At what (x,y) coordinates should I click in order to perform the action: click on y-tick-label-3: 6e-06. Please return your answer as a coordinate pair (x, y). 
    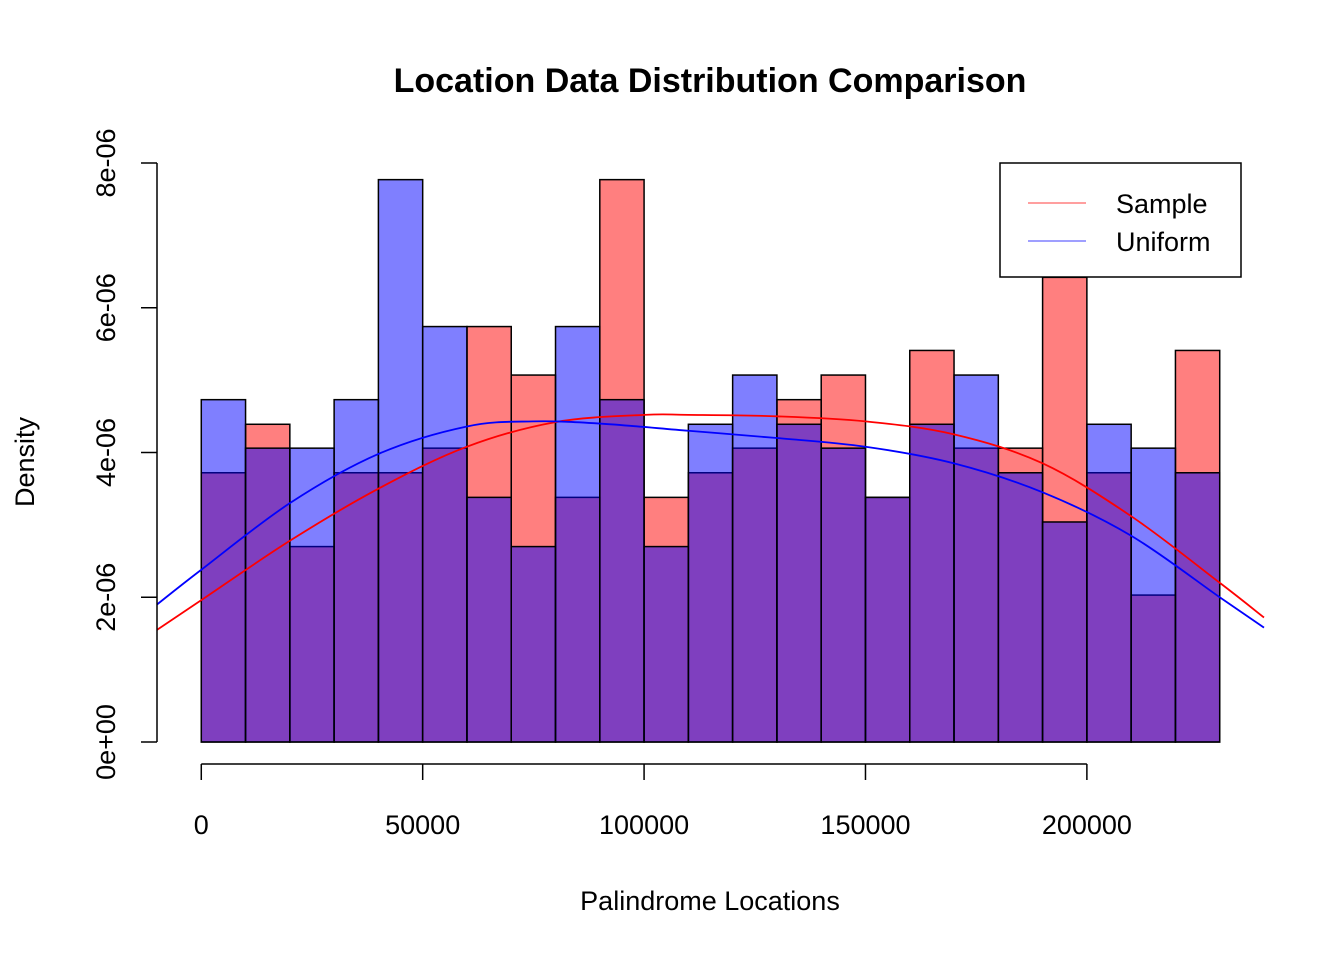
    Looking at the image, I should click on (106, 307).